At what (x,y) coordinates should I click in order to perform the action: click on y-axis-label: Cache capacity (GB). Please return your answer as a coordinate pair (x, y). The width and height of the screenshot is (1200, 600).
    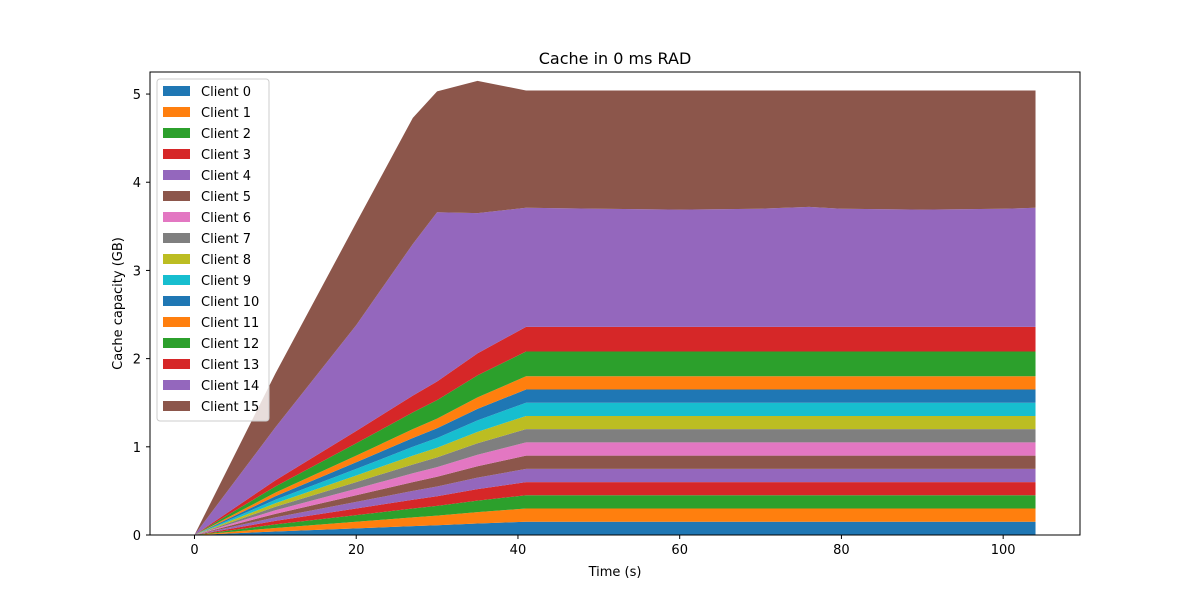
    Looking at the image, I should click on (118, 303).